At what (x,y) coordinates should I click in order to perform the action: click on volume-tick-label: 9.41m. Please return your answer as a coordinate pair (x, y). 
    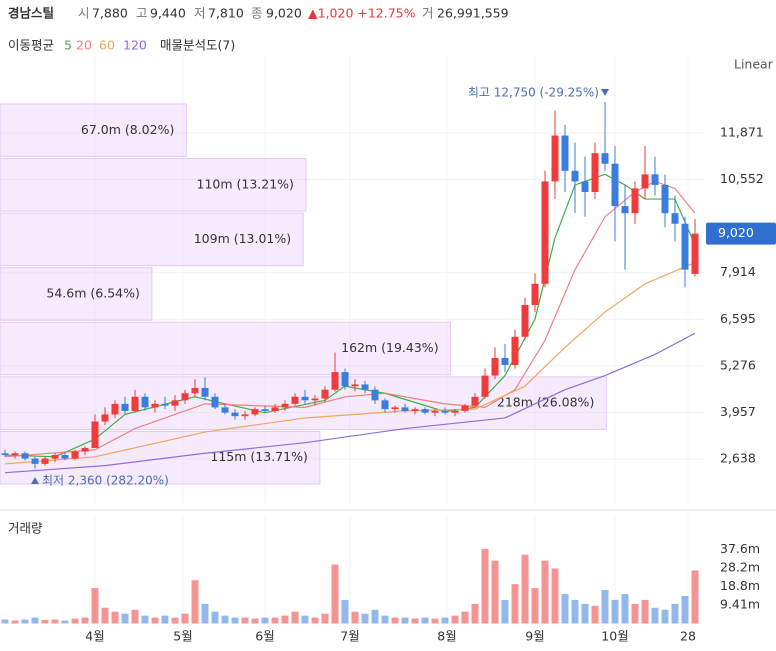
    Looking at the image, I should click on (740, 604).